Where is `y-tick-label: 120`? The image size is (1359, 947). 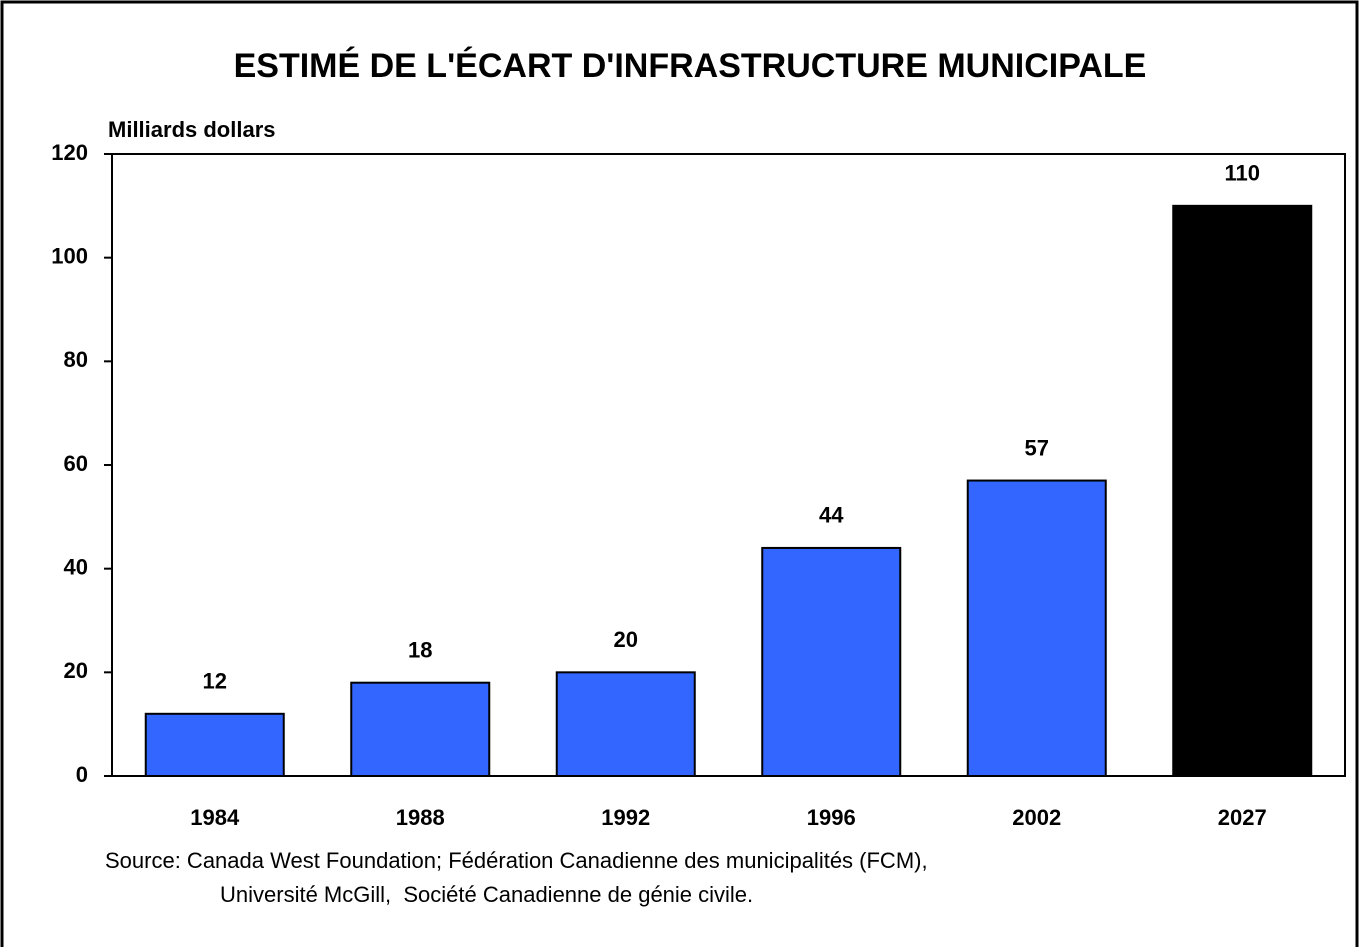
y-tick-label: 120 is located at coordinates (69, 152).